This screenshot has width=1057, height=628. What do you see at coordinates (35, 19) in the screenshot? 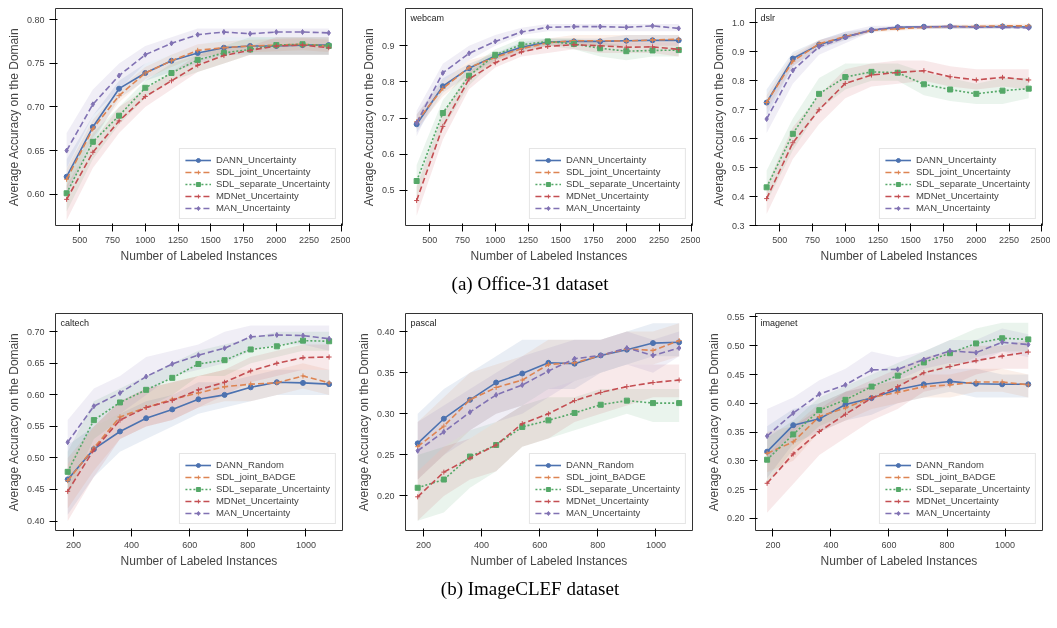
I see `y-tick-label: 0.80` at bounding box center [35, 19].